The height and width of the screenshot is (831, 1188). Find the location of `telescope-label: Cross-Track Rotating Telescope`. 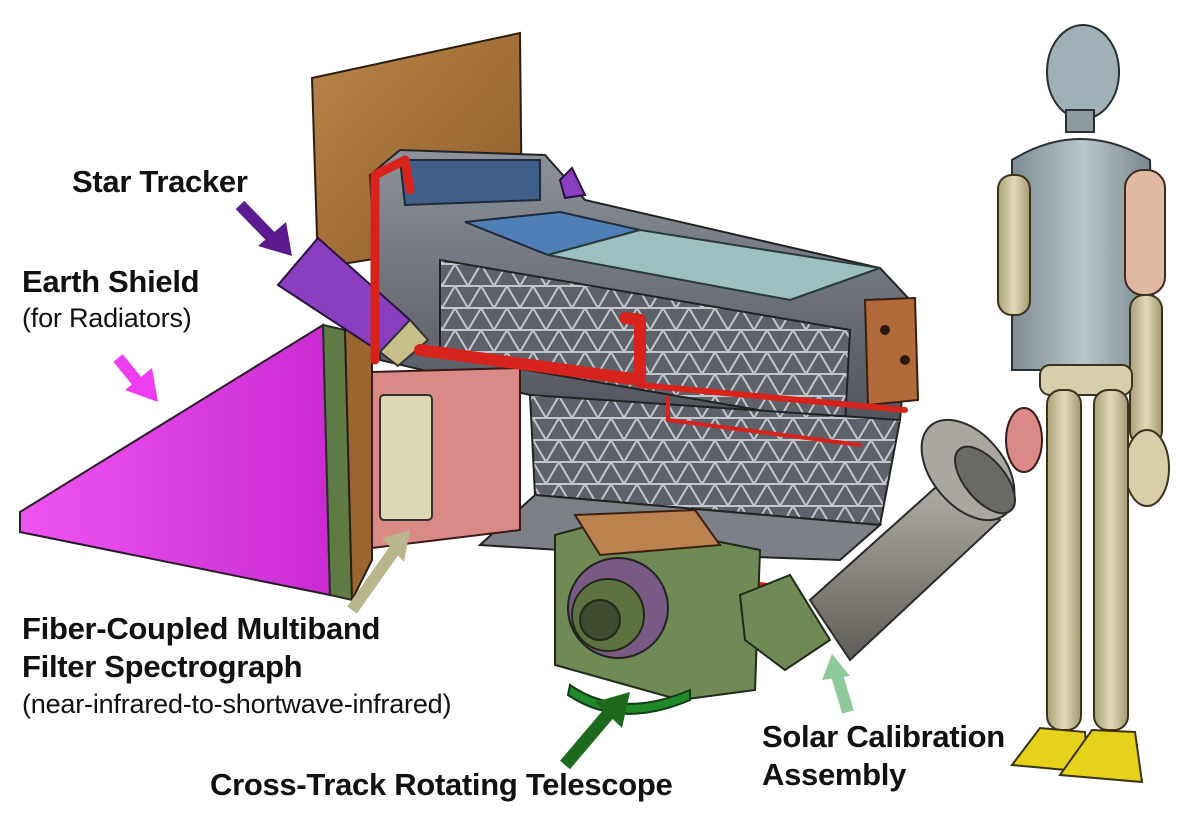

telescope-label: Cross-Track Rotating Telescope is located at coordinates (441, 784).